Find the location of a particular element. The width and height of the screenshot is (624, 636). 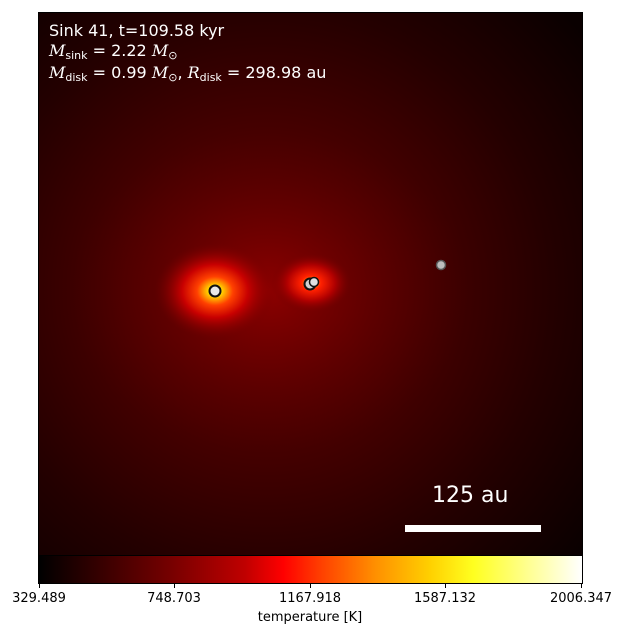

colorbar-tick-label: 2006.347 is located at coordinates (581, 598).